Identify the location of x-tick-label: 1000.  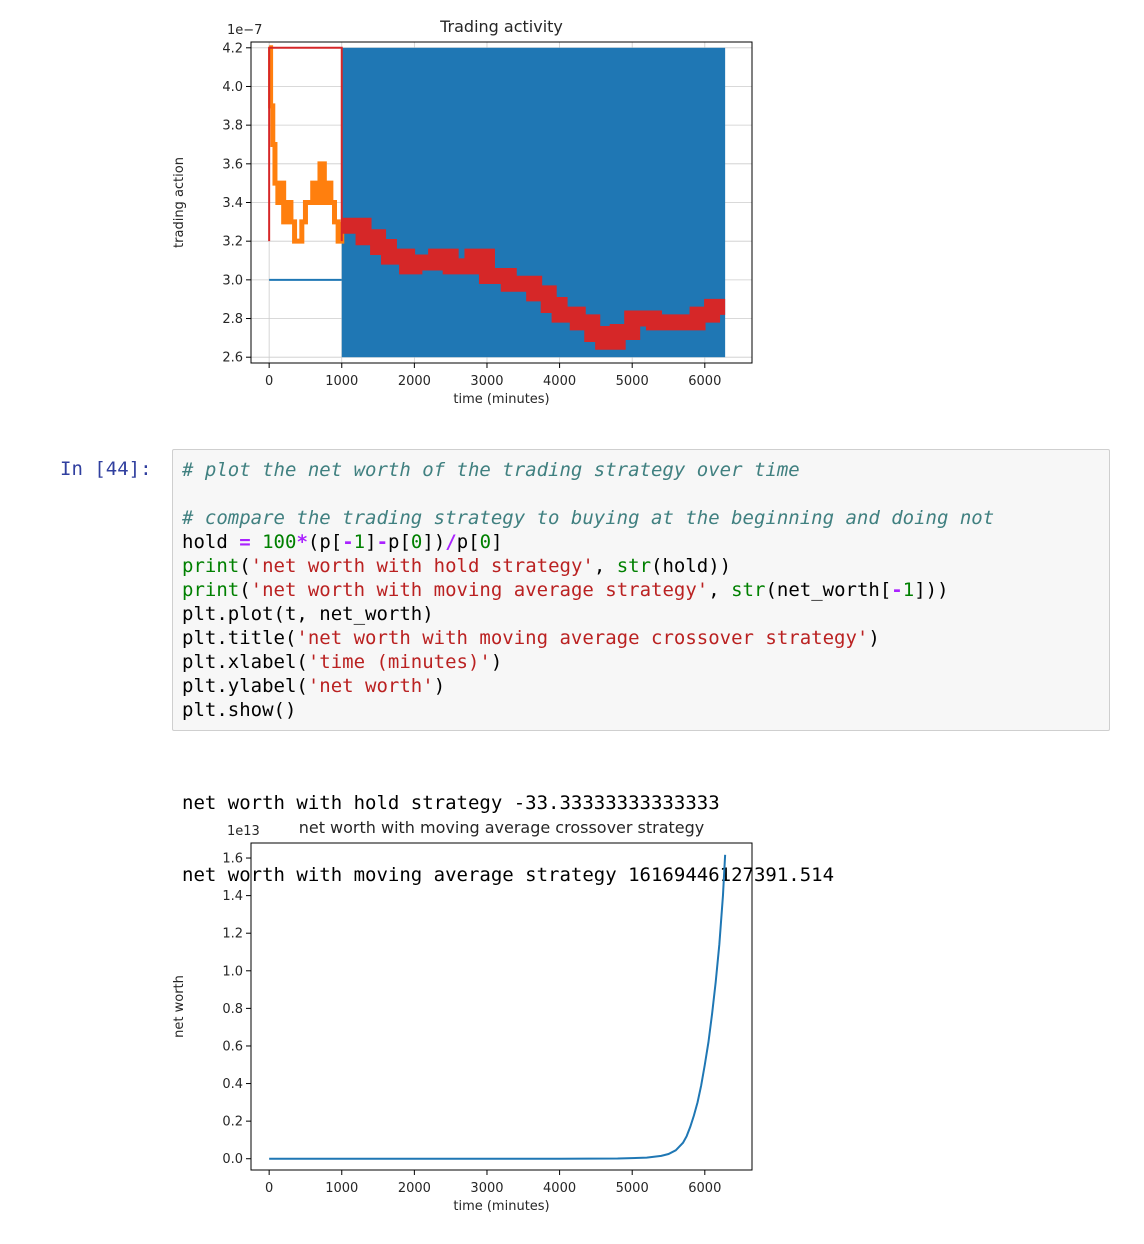
(341, 381).